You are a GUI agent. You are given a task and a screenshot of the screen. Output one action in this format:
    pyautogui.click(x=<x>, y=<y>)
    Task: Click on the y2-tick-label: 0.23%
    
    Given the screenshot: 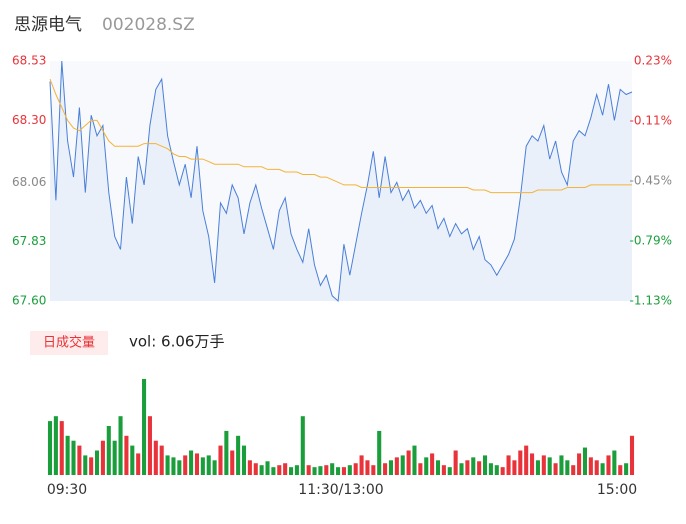 What is the action you would take?
    pyautogui.click(x=653, y=61)
    